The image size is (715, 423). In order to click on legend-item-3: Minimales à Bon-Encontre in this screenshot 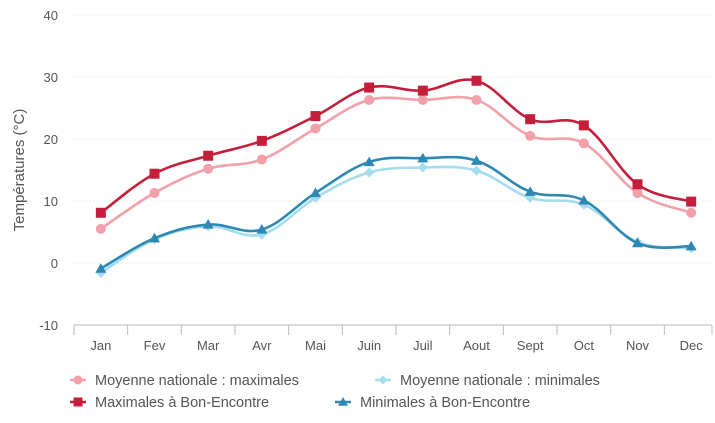, I will do `click(432, 403)`.